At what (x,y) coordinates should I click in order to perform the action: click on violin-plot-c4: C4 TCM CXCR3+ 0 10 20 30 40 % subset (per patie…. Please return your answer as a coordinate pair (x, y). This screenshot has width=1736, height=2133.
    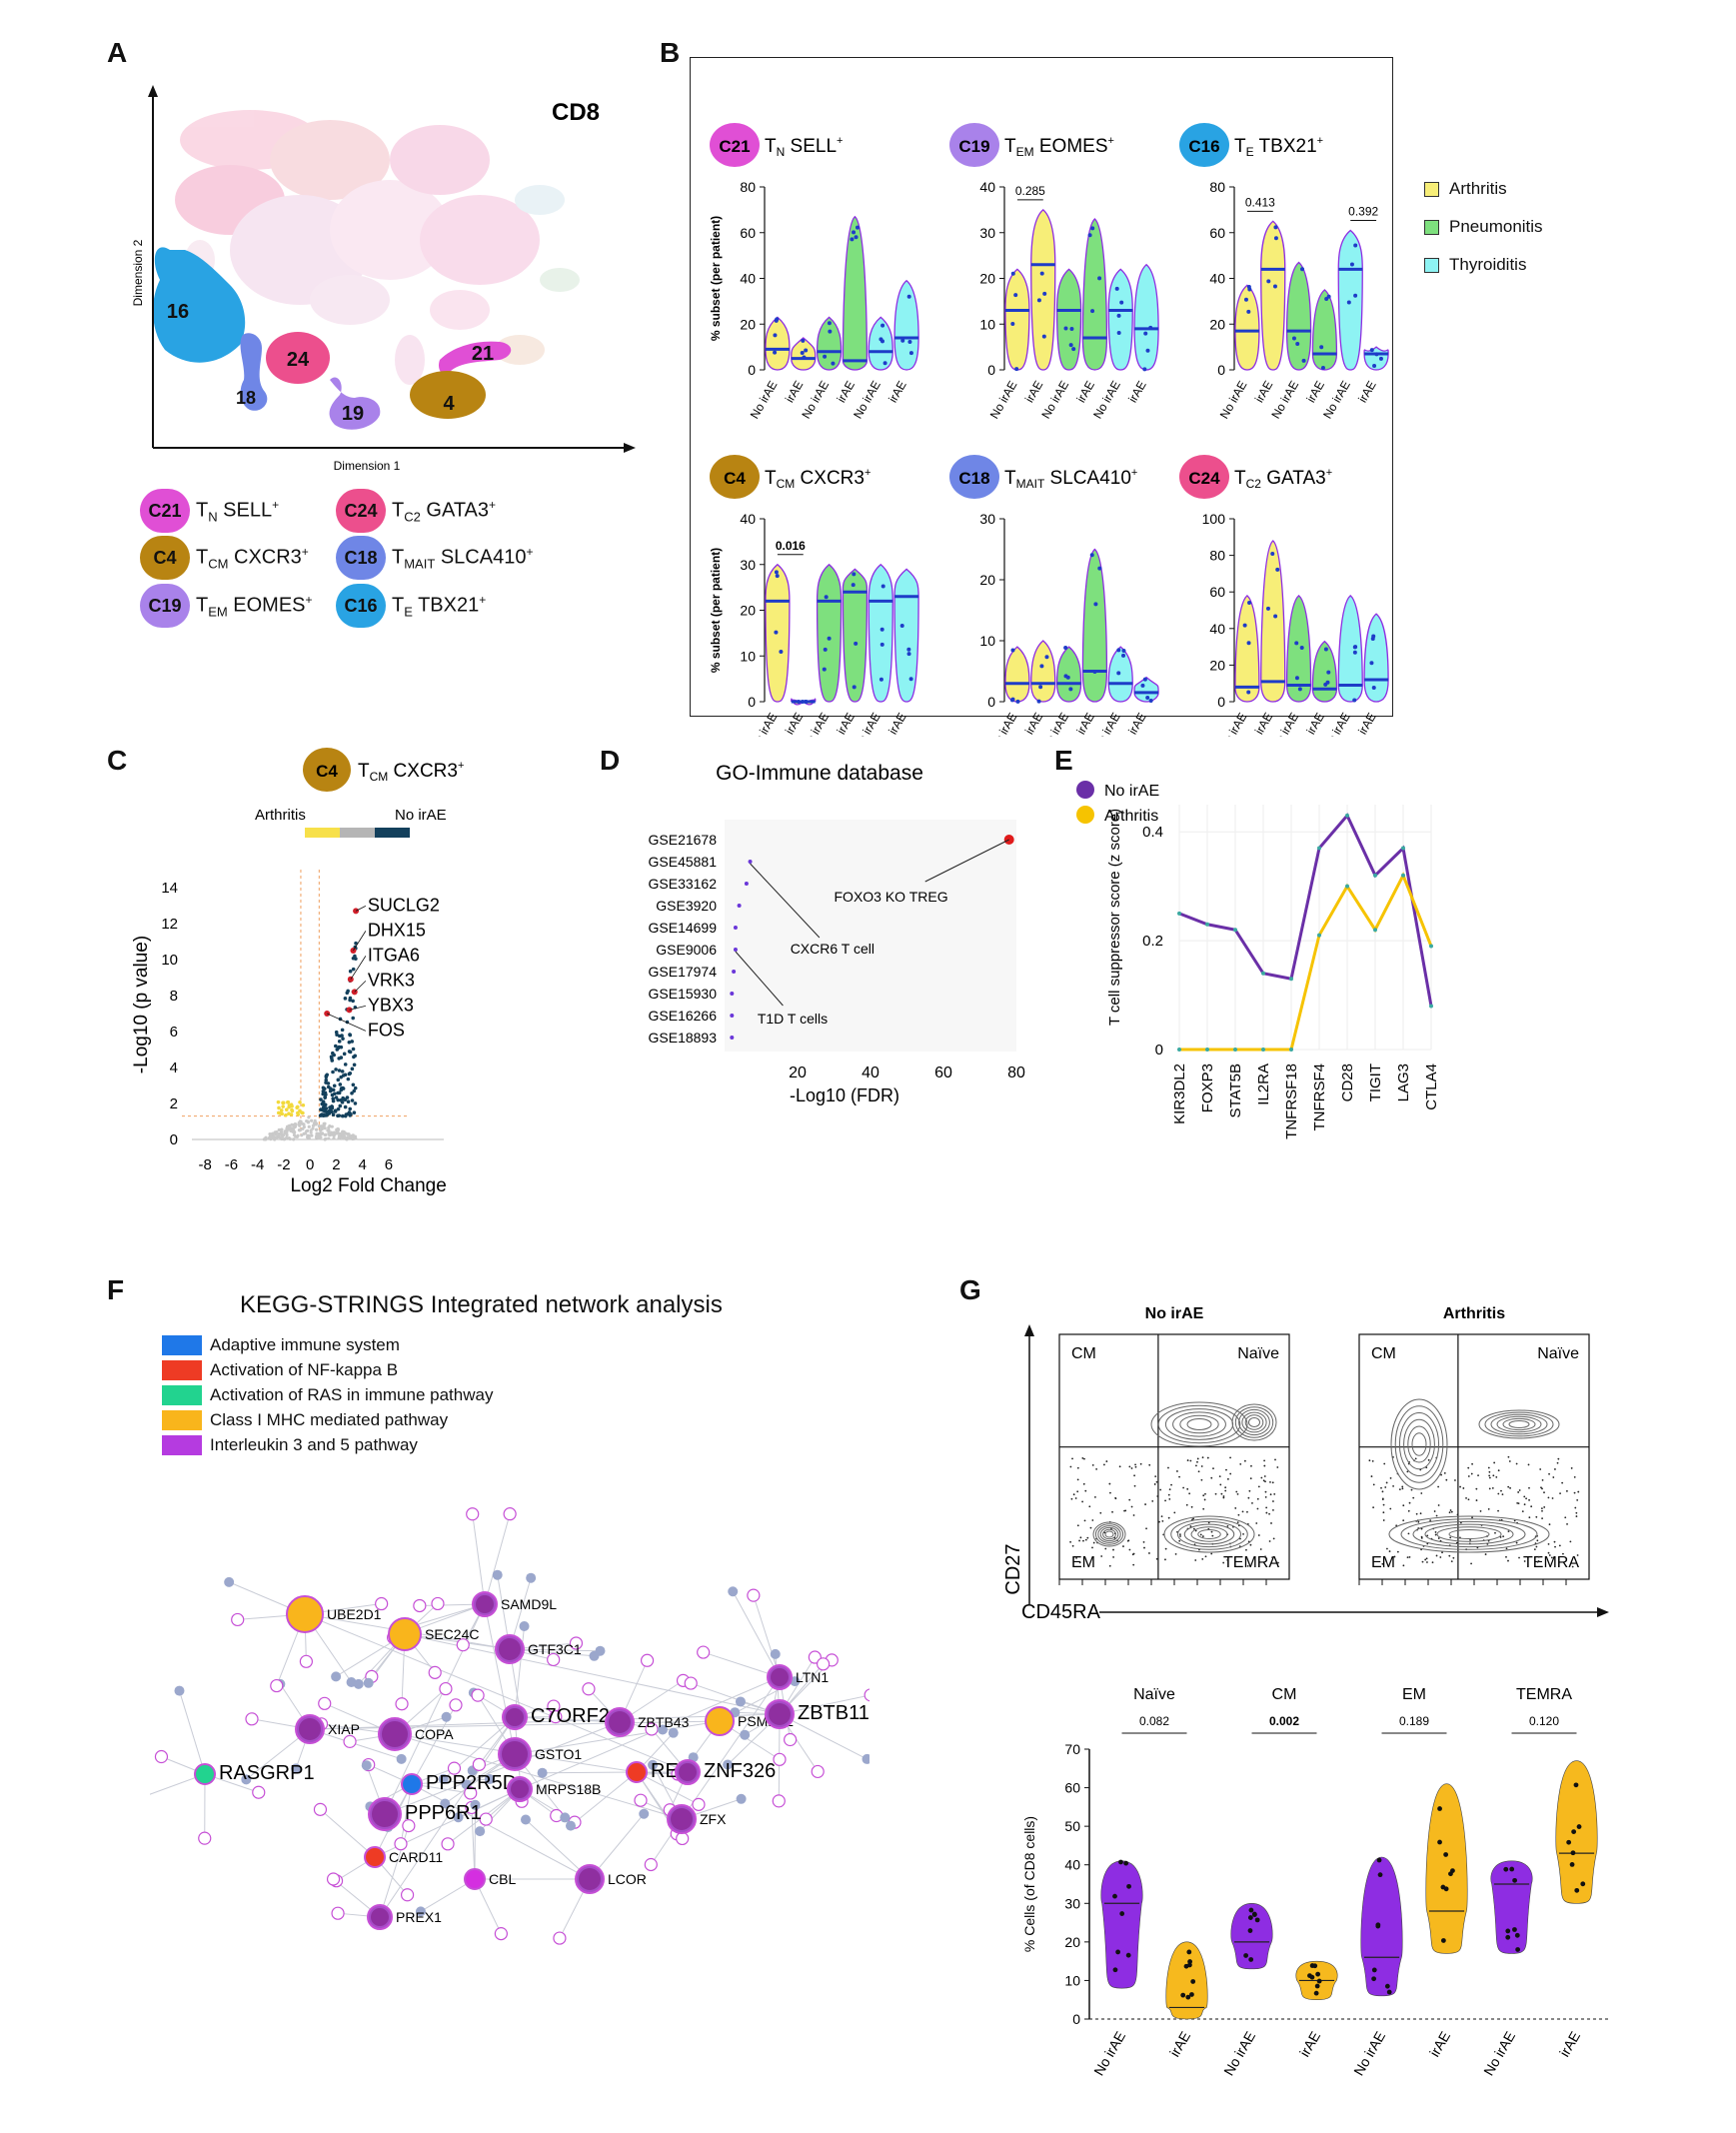
    Looking at the image, I should click on (814, 596).